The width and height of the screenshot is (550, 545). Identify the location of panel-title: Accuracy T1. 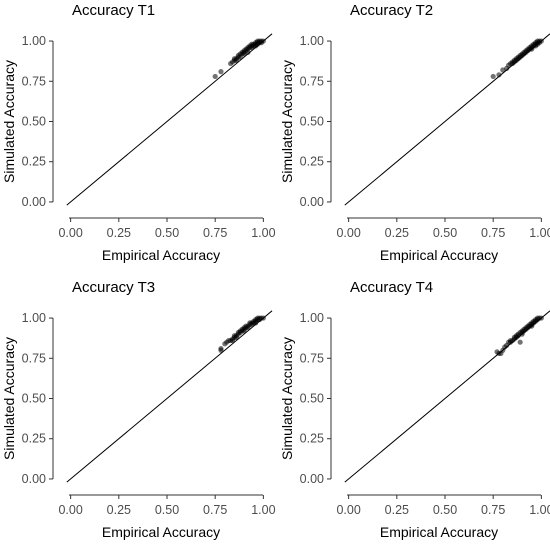
(113, 10).